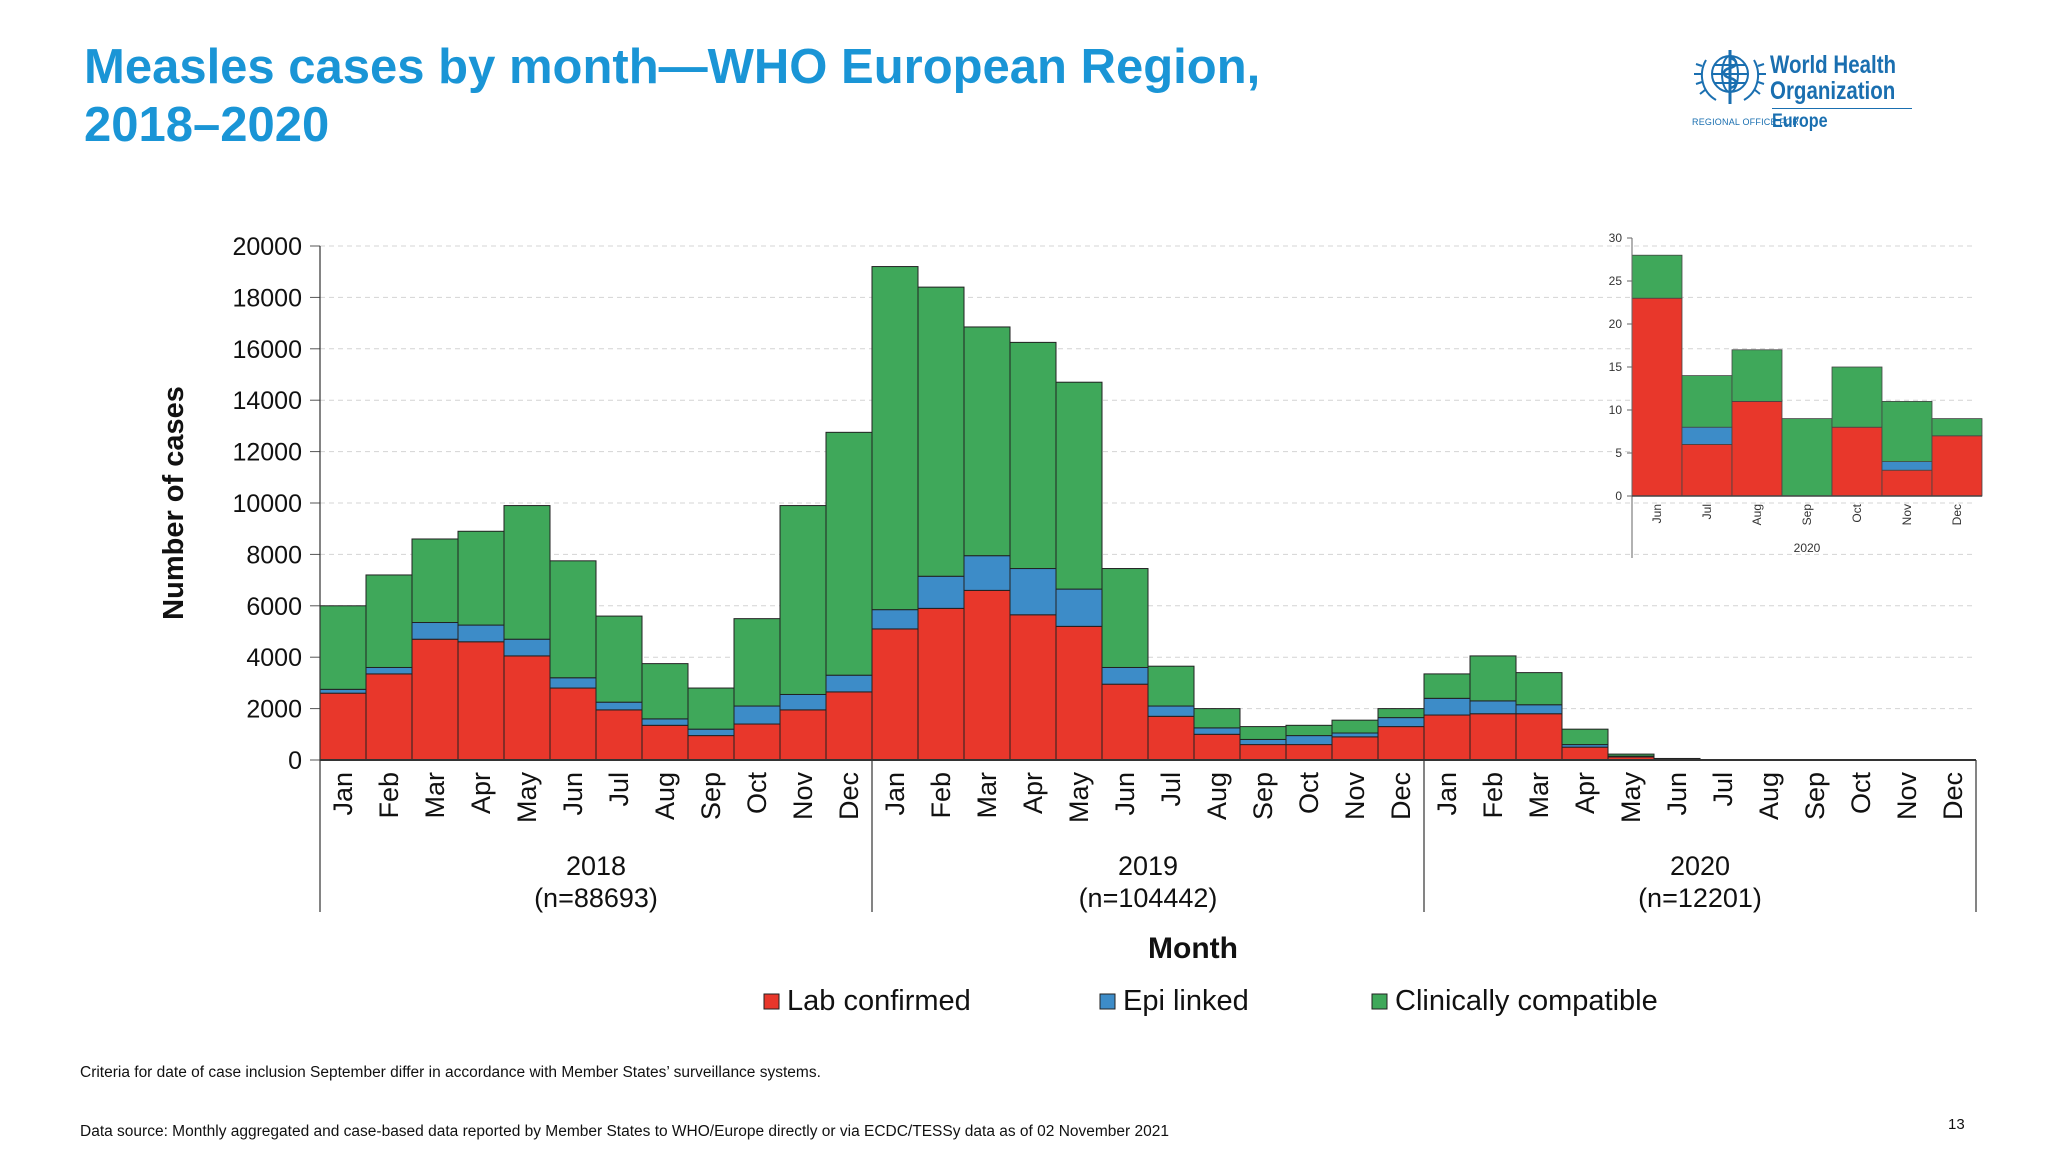  I want to click on month-tick-label: May, so click(527, 798).